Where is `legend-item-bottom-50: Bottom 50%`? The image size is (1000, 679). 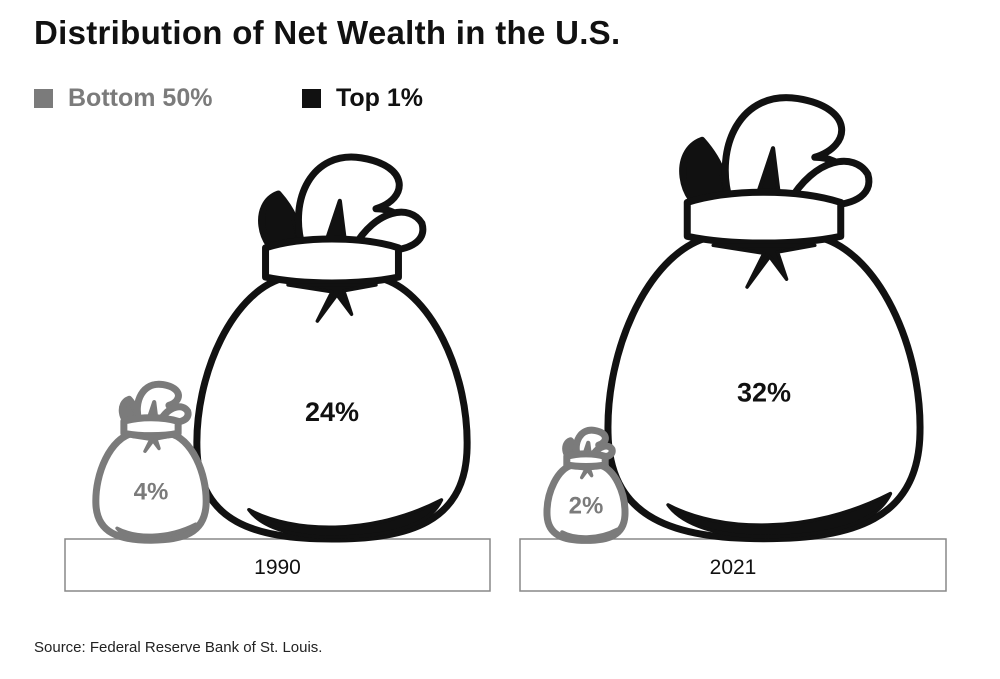 legend-item-bottom-50: Bottom 50% is located at coordinates (123, 98).